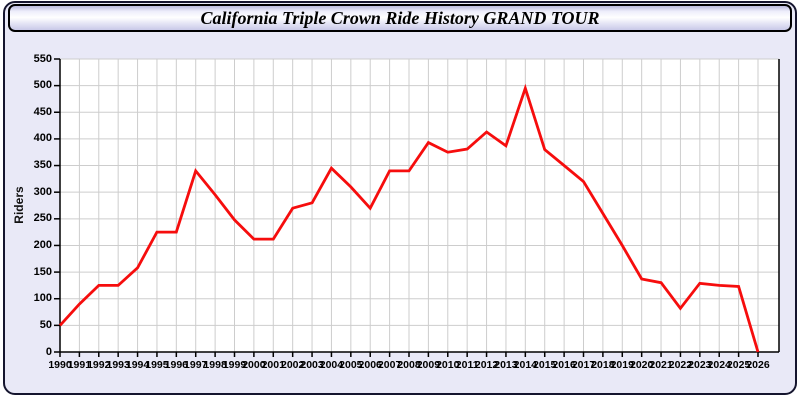 The height and width of the screenshot is (400, 800). What do you see at coordinates (292, 365) in the screenshot?
I see `x-tick-label: 2002` at bounding box center [292, 365].